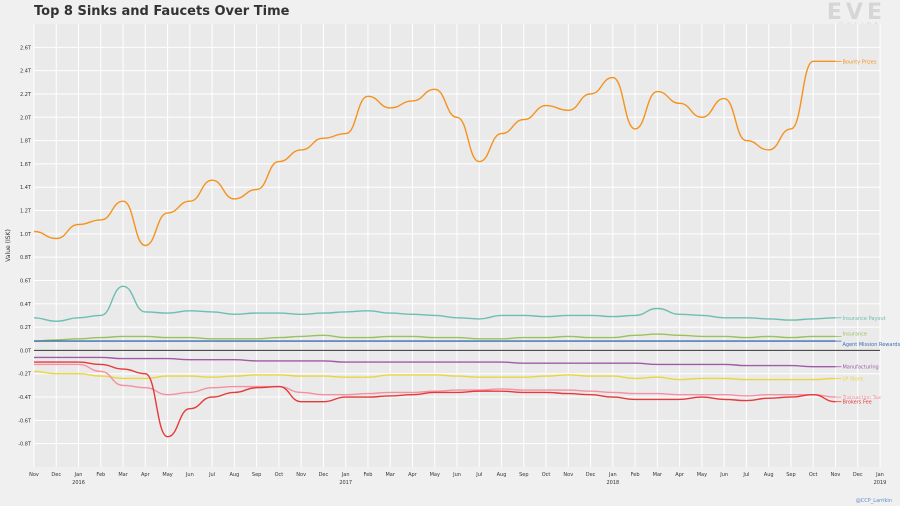 The image size is (900, 506). What do you see at coordinates (8, 245) in the screenshot?
I see `y-axis-label: Value (ISK)` at bounding box center [8, 245].